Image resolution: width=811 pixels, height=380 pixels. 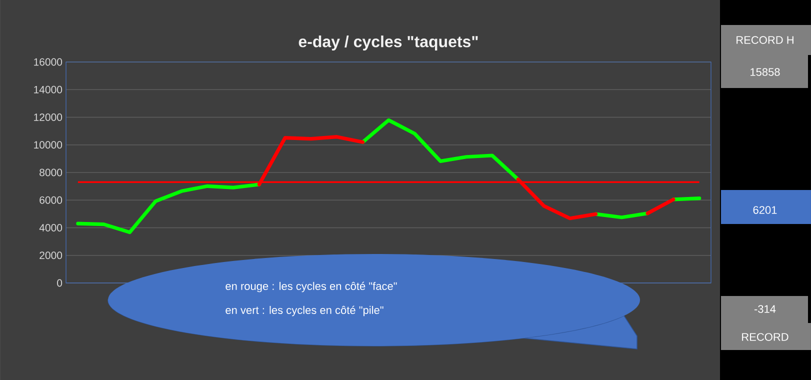 What do you see at coordinates (765, 40) in the screenshot?
I see `text: RECORD H` at bounding box center [765, 40].